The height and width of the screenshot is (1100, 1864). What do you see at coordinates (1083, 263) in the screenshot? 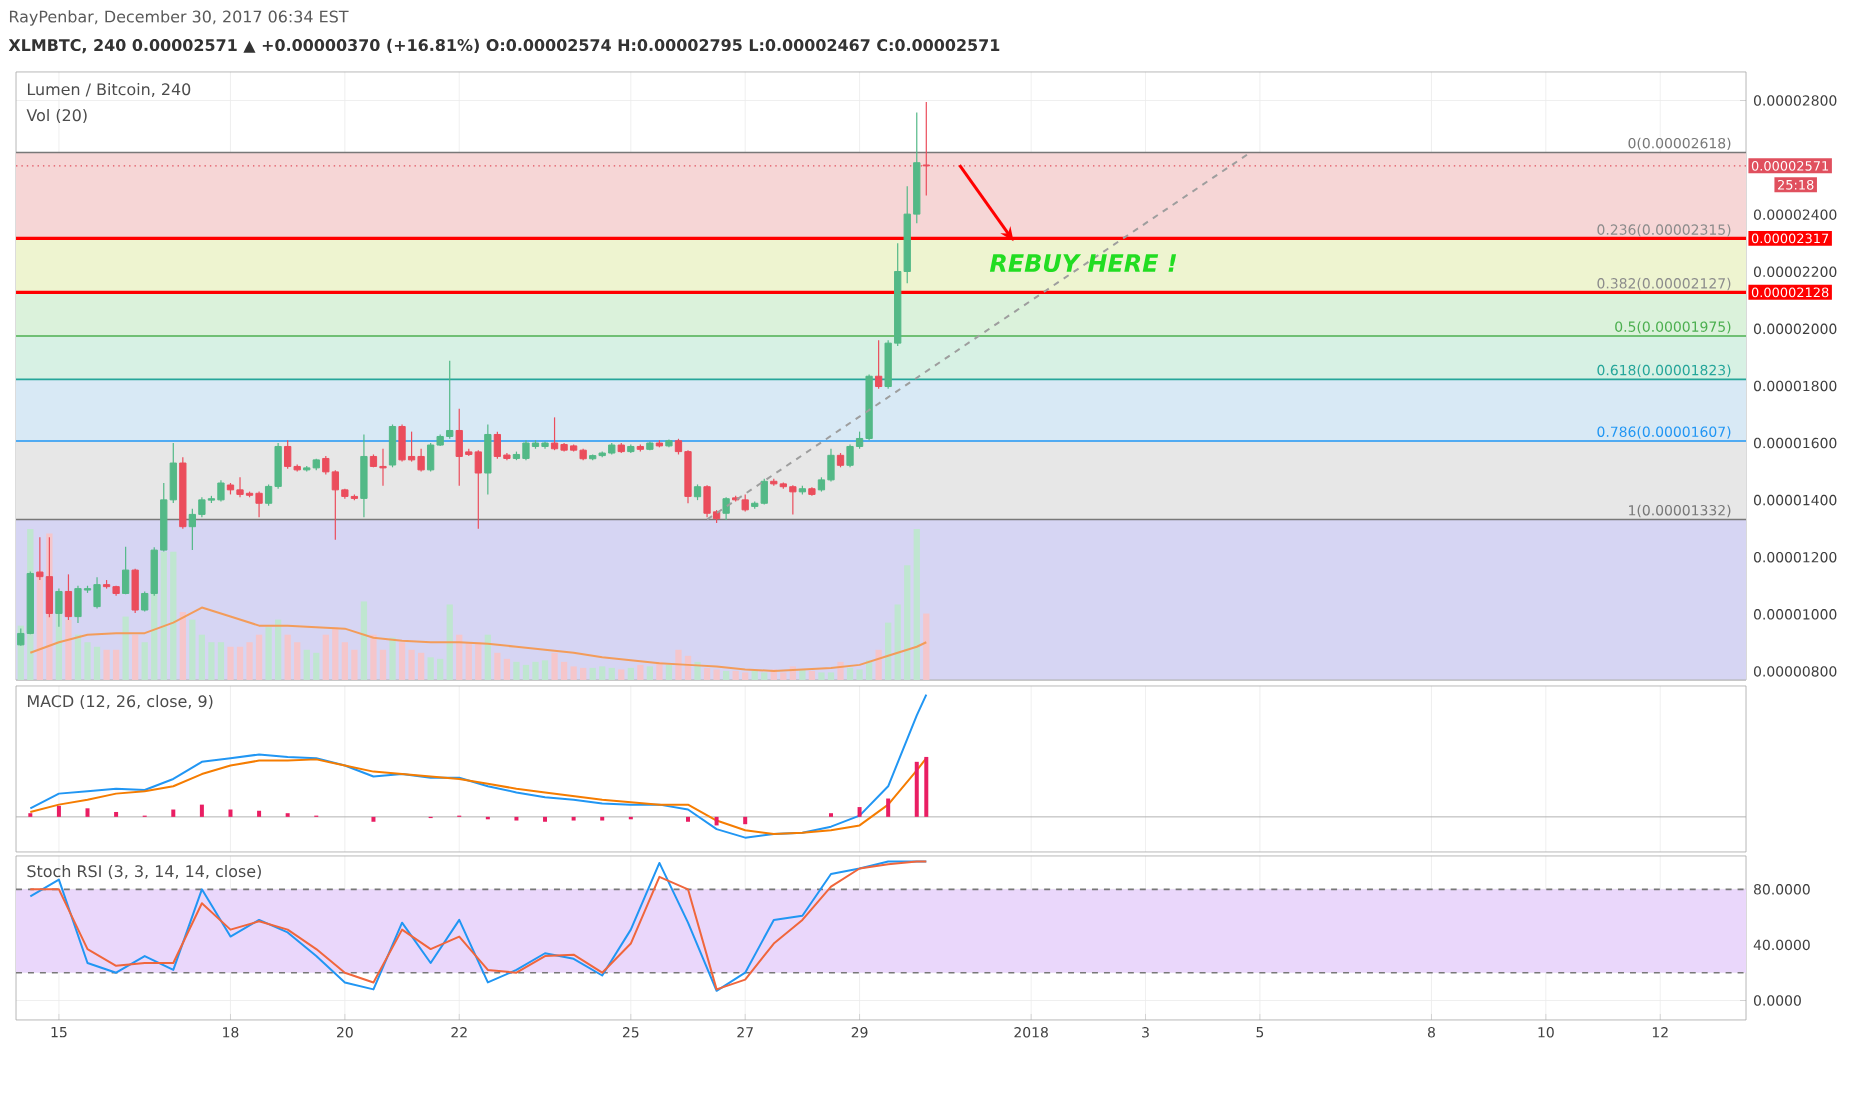
I see `annotation: REBUY HERE !` at bounding box center [1083, 263].